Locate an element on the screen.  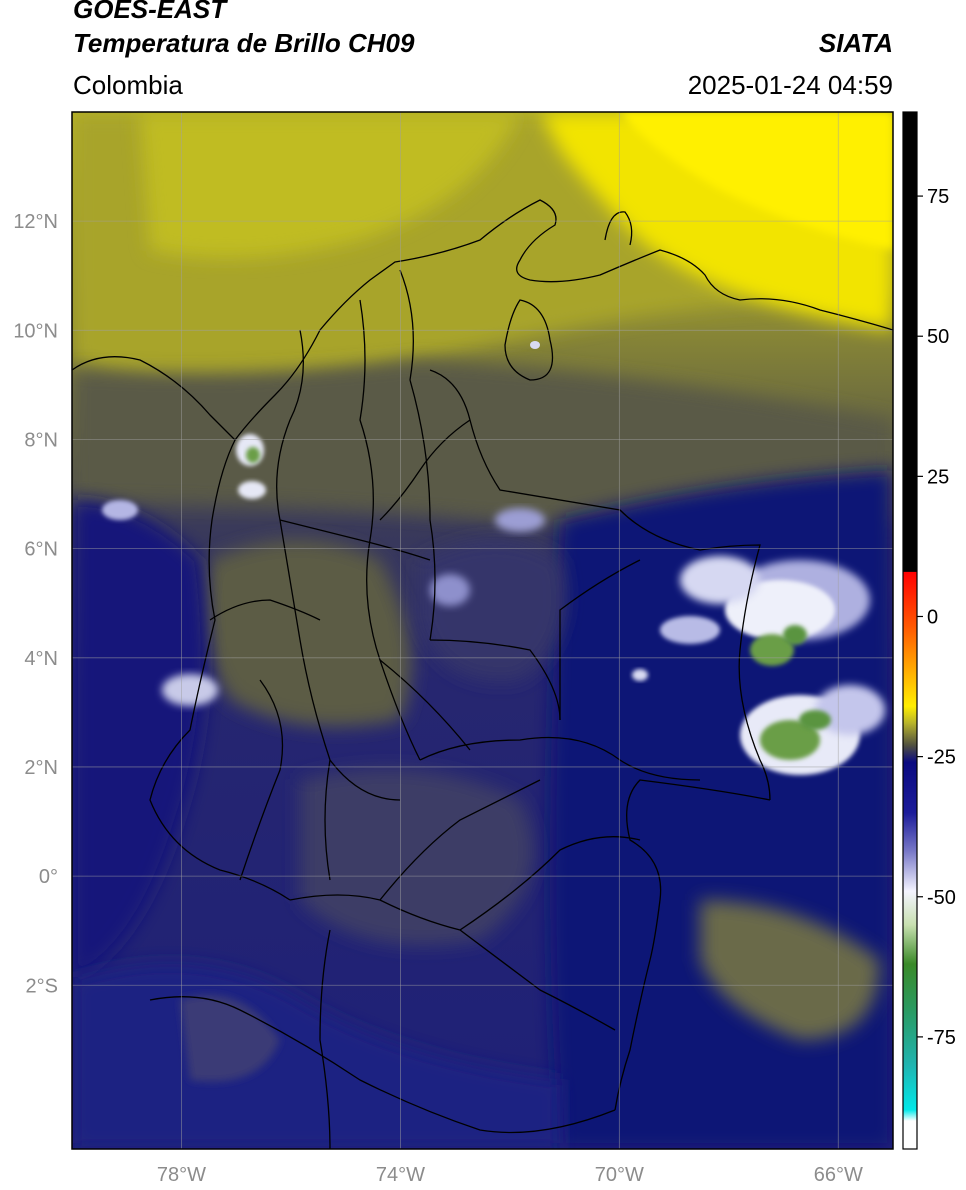
longitude-labels: 78°W 74°W 70°W 66°W is located at coordinates (510, 1175).